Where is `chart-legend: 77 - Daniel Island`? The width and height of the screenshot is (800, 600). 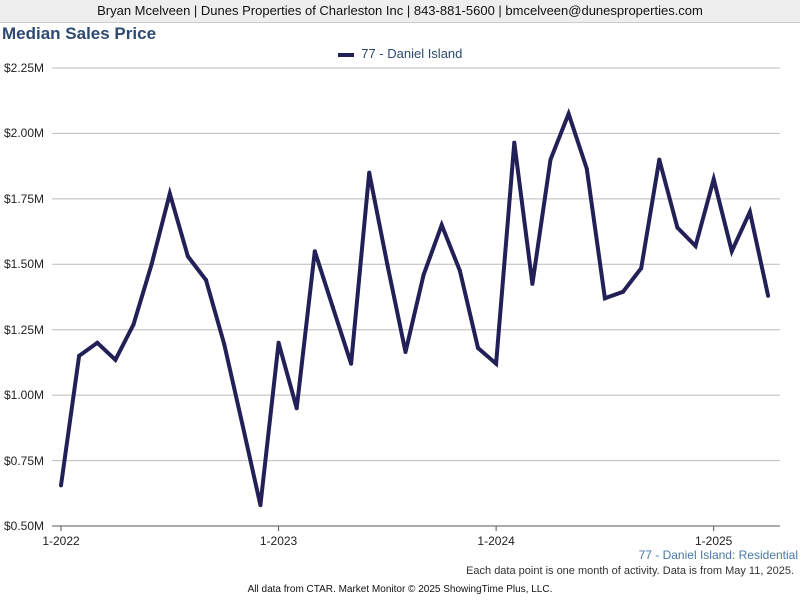 chart-legend: 77 - Daniel Island is located at coordinates (400, 53).